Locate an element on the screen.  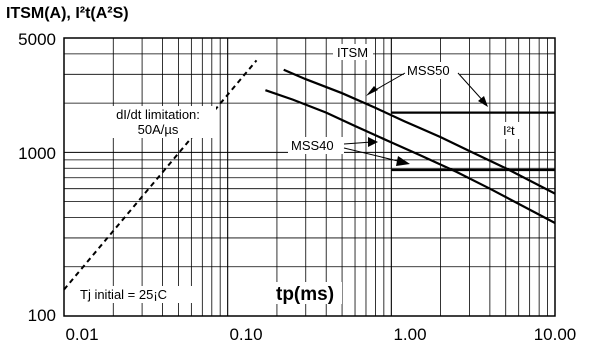
tj-label: Tj initial = 25¡C is located at coordinates (123, 294).